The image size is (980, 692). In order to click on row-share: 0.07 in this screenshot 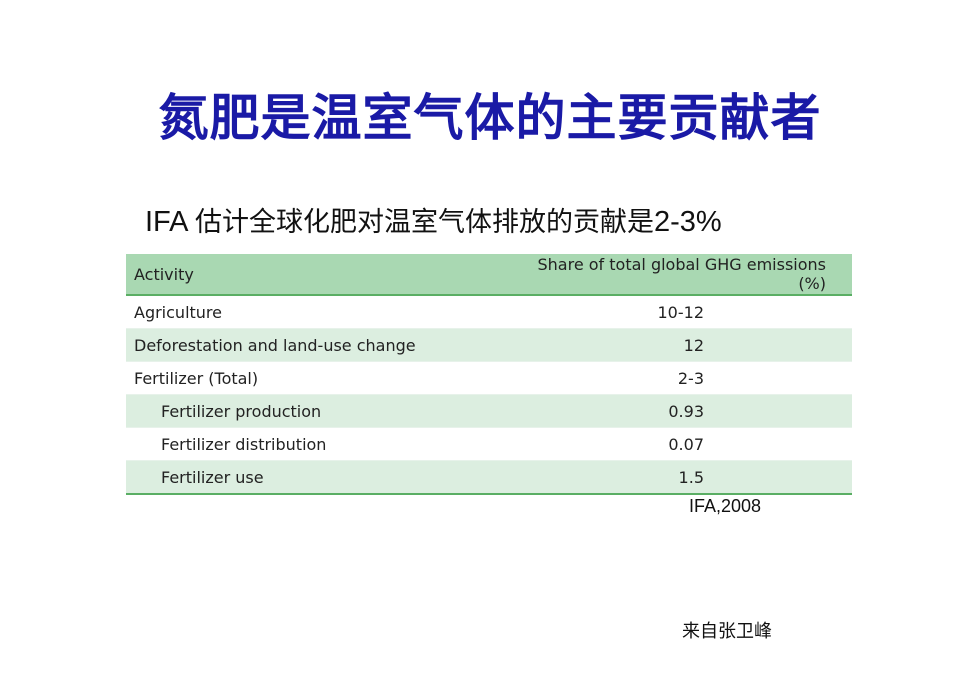, I will do `click(681, 444)`.